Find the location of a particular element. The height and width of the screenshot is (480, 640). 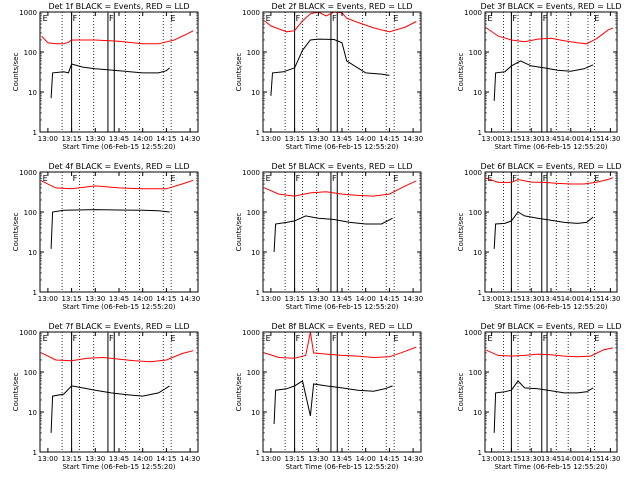

panel-title: Det 5f BLACK = Events, RED = LLD is located at coordinates (341, 166).